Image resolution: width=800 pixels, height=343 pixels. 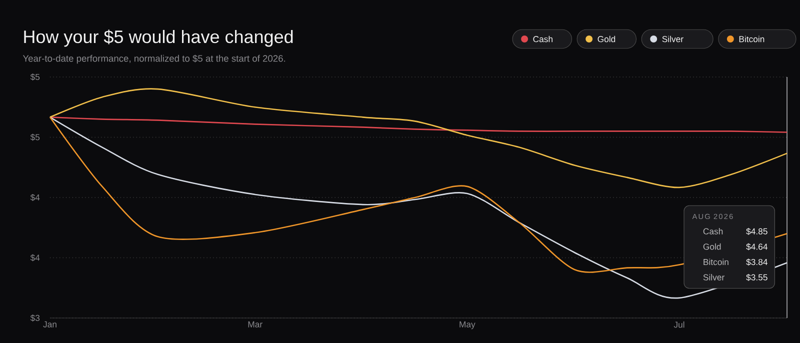 What do you see at coordinates (757, 277) in the screenshot?
I see `annotation: $3.55` at bounding box center [757, 277].